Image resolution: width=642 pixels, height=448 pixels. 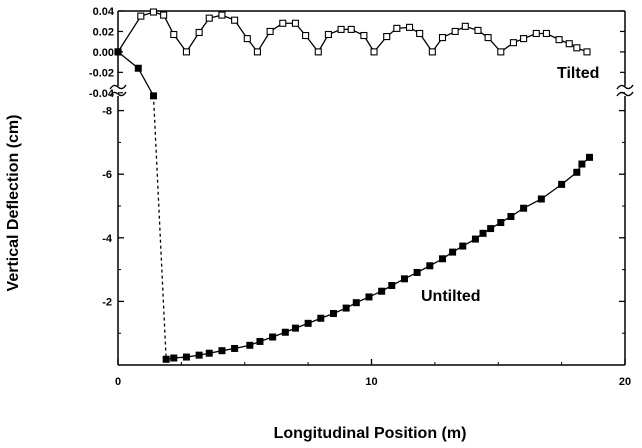 What do you see at coordinates (107, 175) in the screenshot?
I see `y-lower-tick-label-2: -6` at bounding box center [107, 175].